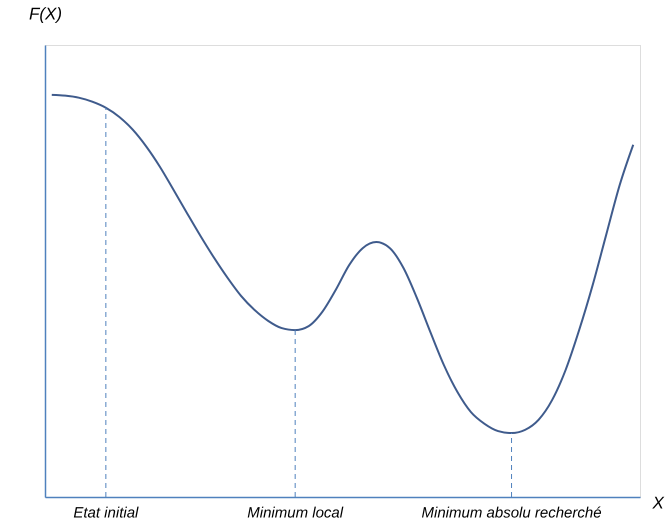 This screenshot has height=528, width=667. What do you see at coordinates (658, 503) in the screenshot?
I see `x-axis-title: X` at bounding box center [658, 503].